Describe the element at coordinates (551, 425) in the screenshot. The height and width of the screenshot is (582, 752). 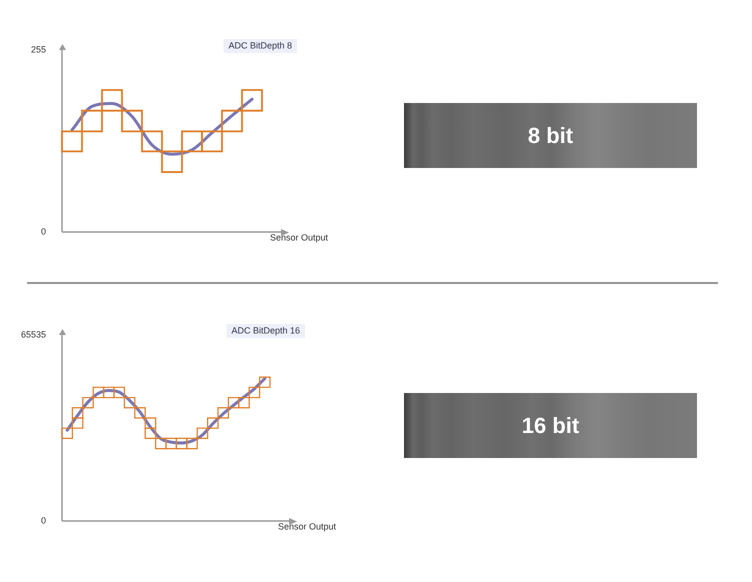
I see `text: 16 bit` at that location.